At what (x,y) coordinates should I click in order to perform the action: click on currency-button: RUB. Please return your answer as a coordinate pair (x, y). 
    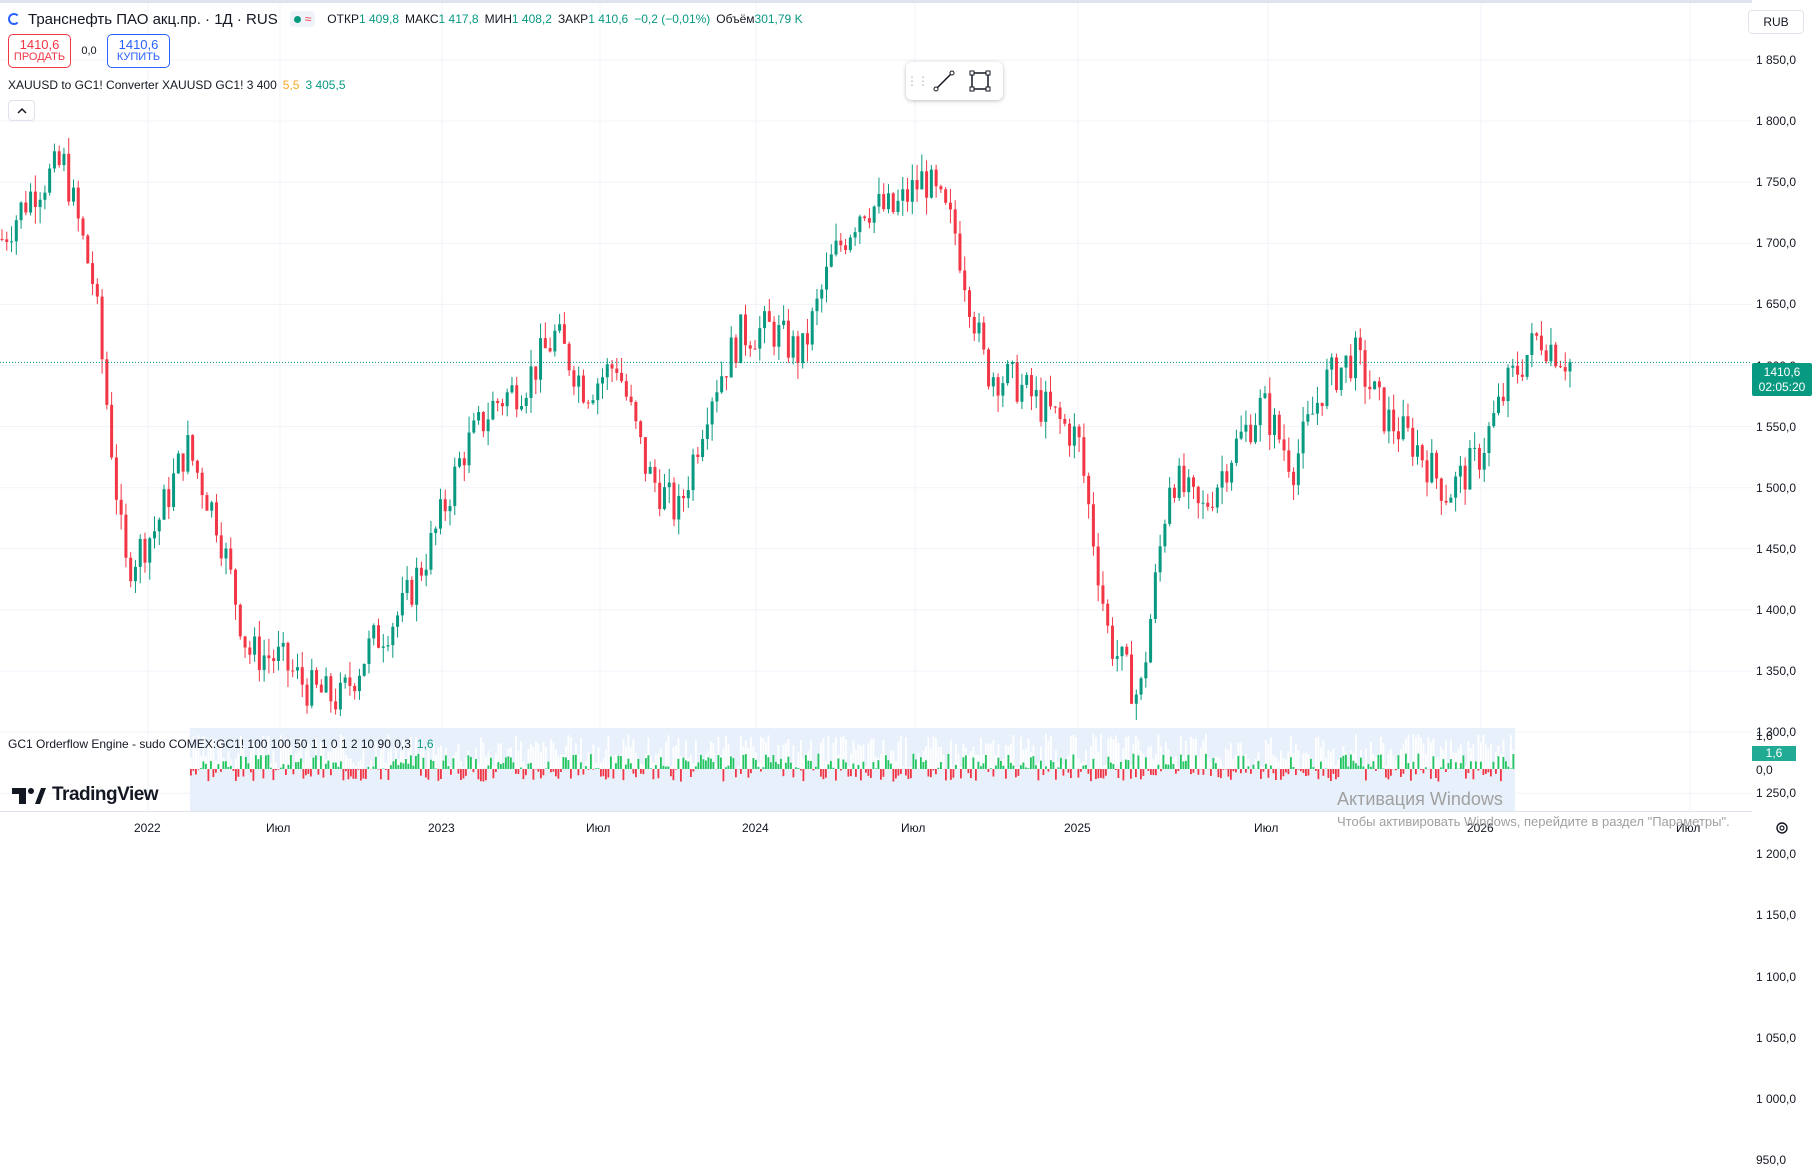
    Looking at the image, I should click on (1776, 22).